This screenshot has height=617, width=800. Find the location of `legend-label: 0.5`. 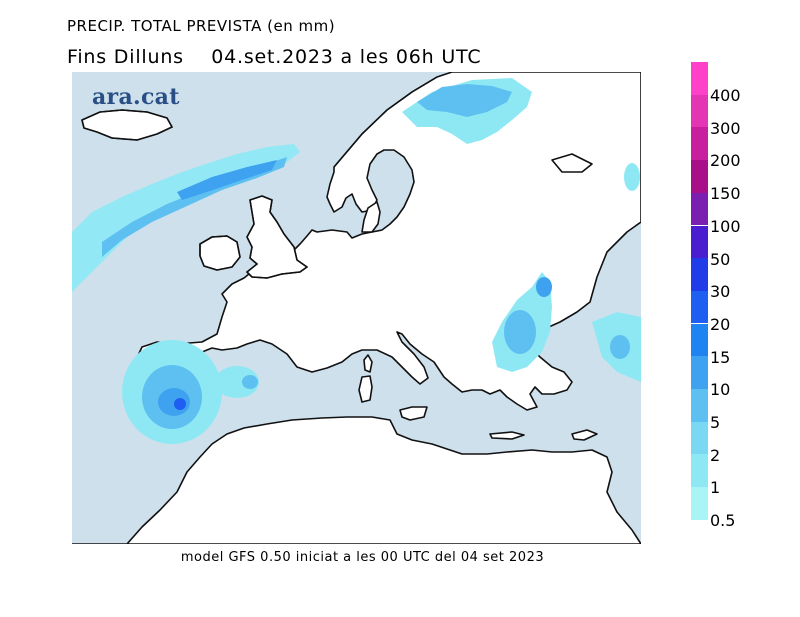

legend-label: 0.5 is located at coordinates (723, 521).